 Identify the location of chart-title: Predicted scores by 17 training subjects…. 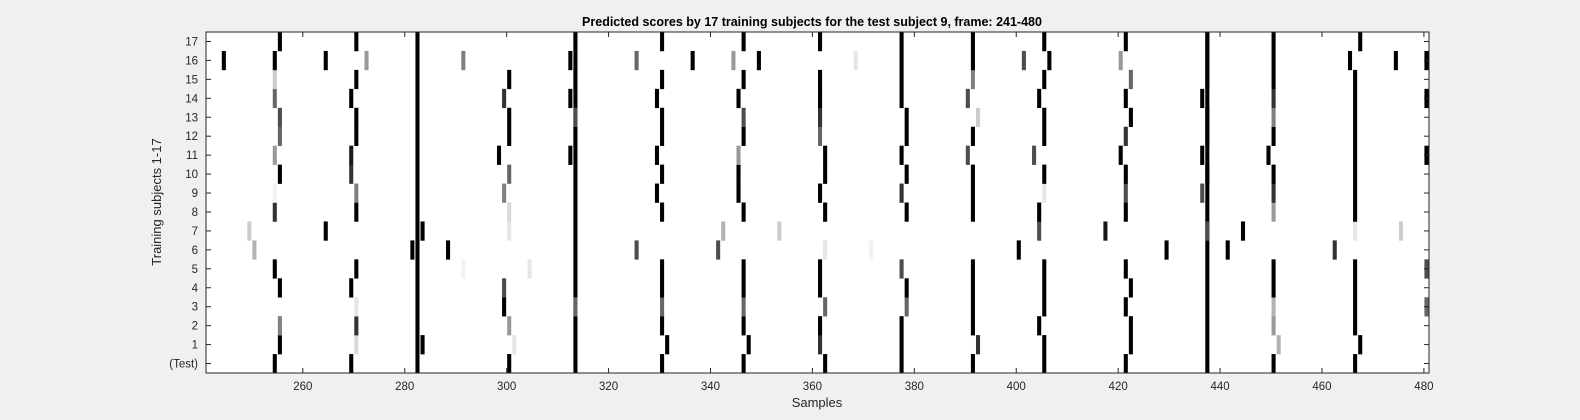
(812, 22).